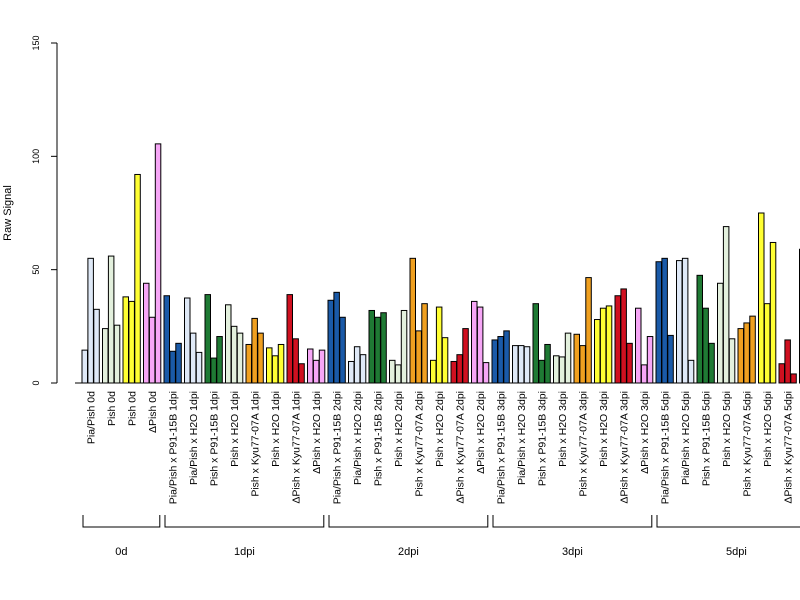 This screenshot has height=600, width=800. Describe the element at coordinates (297, 447) in the screenshot. I see `x-tick-label: ΔPish x Kyu77-07A 1dpi` at that location.